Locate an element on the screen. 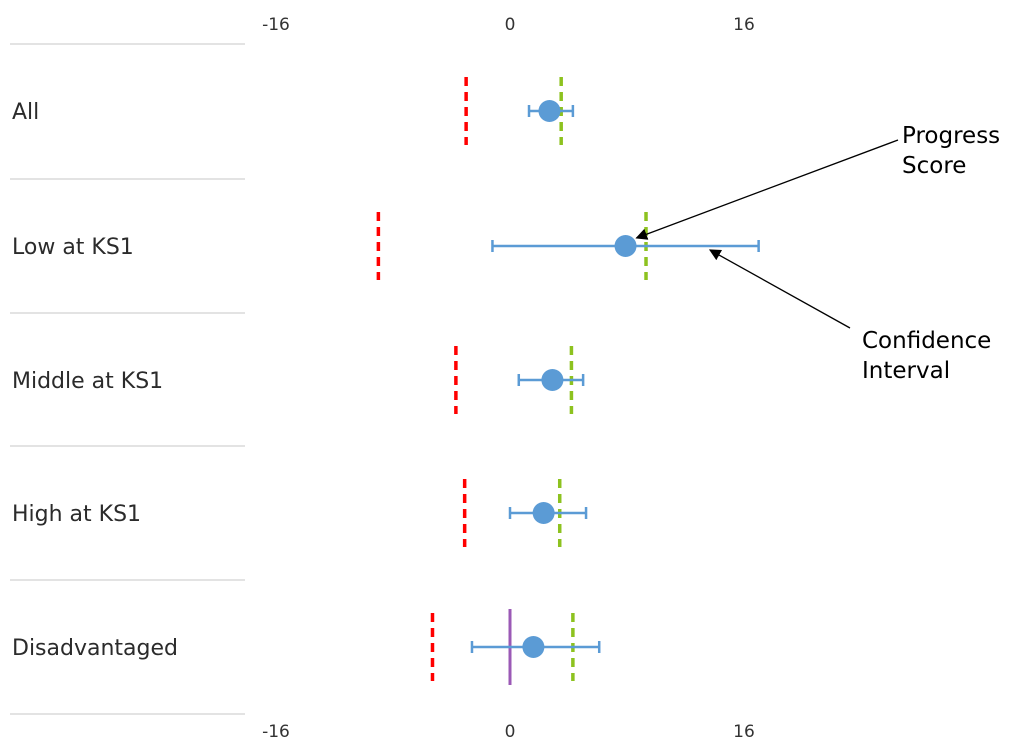  bottom-tick-label: 0 is located at coordinates (510, 732).